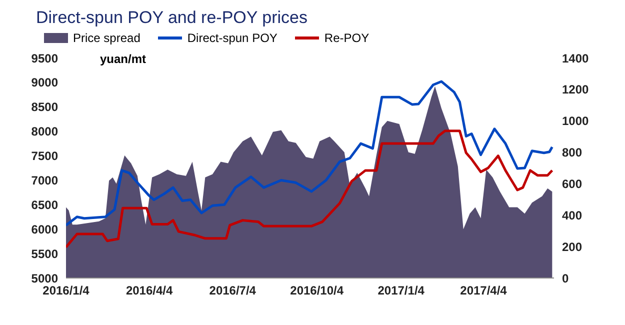  Describe the element at coordinates (44, 83) in the screenshot. I see `y-tick-label: 9000` at that location.